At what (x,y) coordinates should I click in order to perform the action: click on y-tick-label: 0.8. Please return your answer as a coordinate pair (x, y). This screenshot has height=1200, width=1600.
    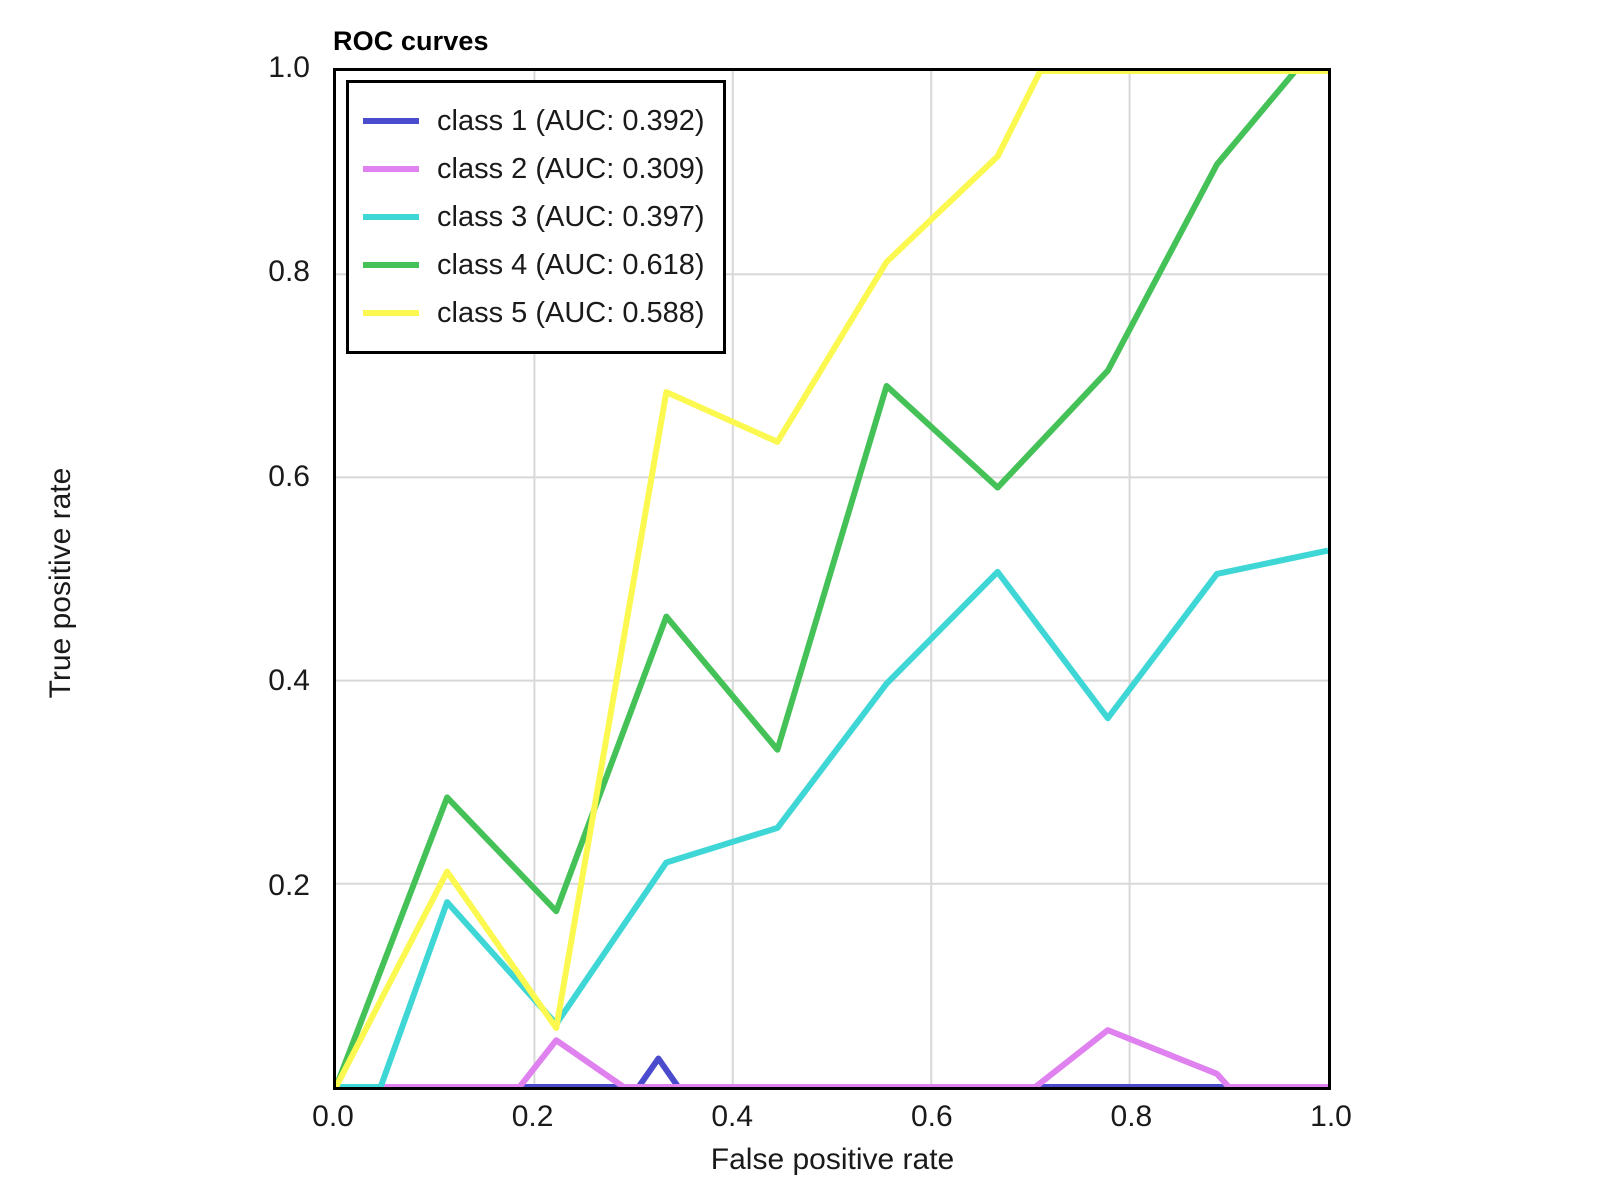
    Looking at the image, I should click on (289, 272).